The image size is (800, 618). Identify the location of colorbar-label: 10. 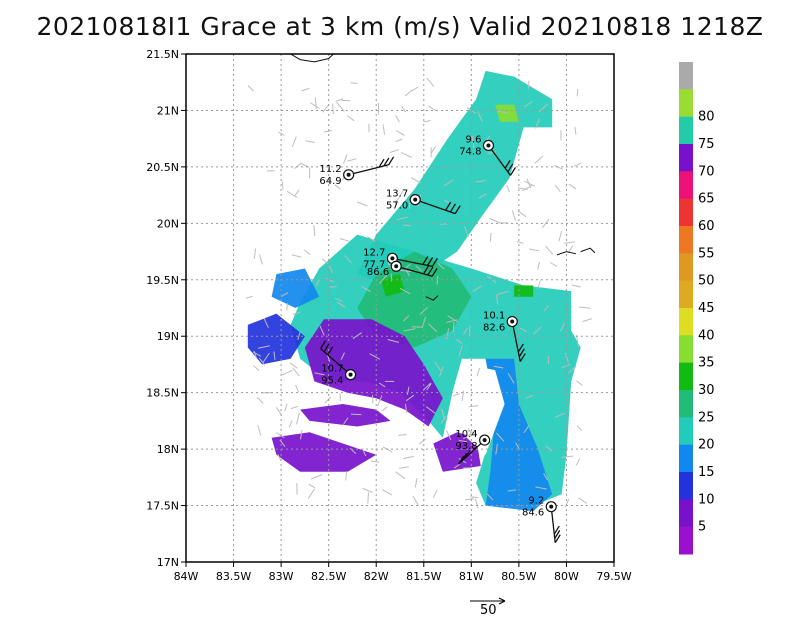
(706, 499).